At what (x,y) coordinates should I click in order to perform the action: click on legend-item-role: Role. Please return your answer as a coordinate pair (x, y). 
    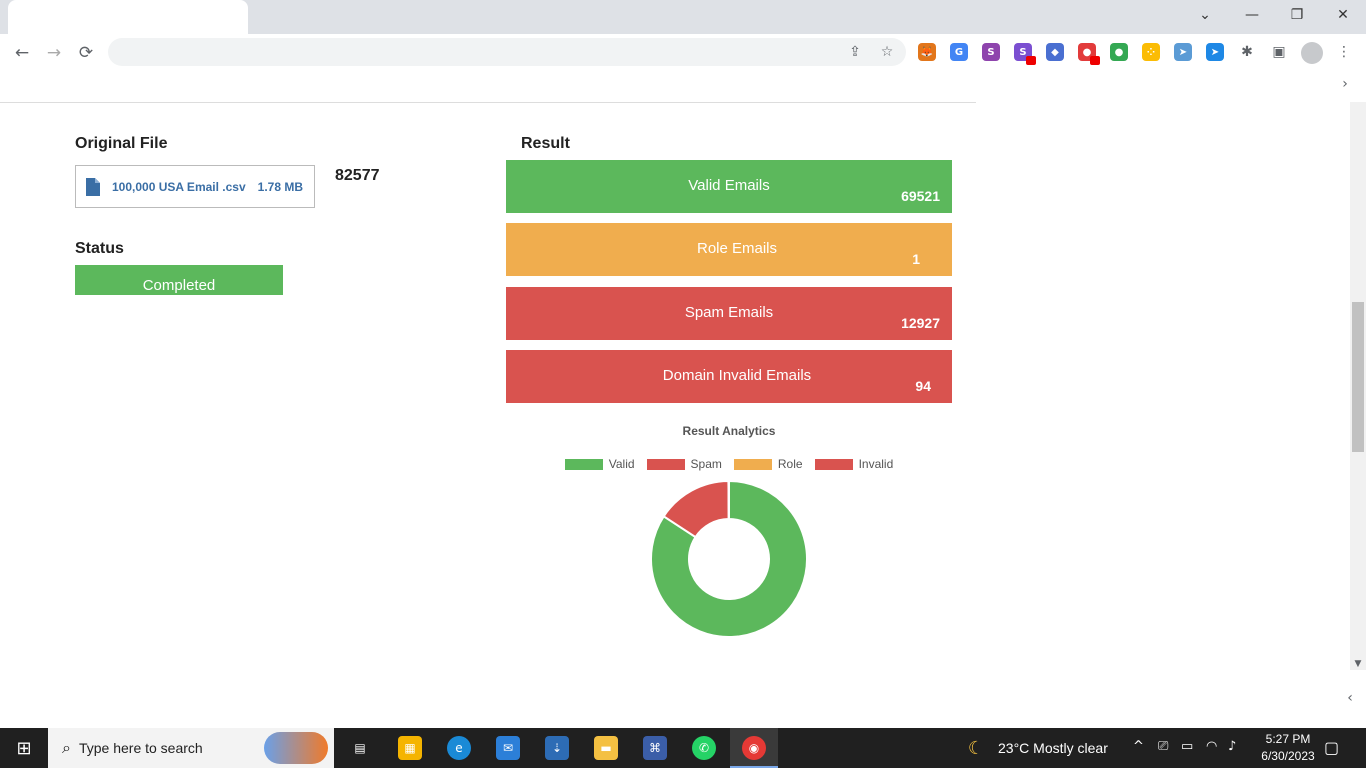
    Looking at the image, I should click on (768, 464).